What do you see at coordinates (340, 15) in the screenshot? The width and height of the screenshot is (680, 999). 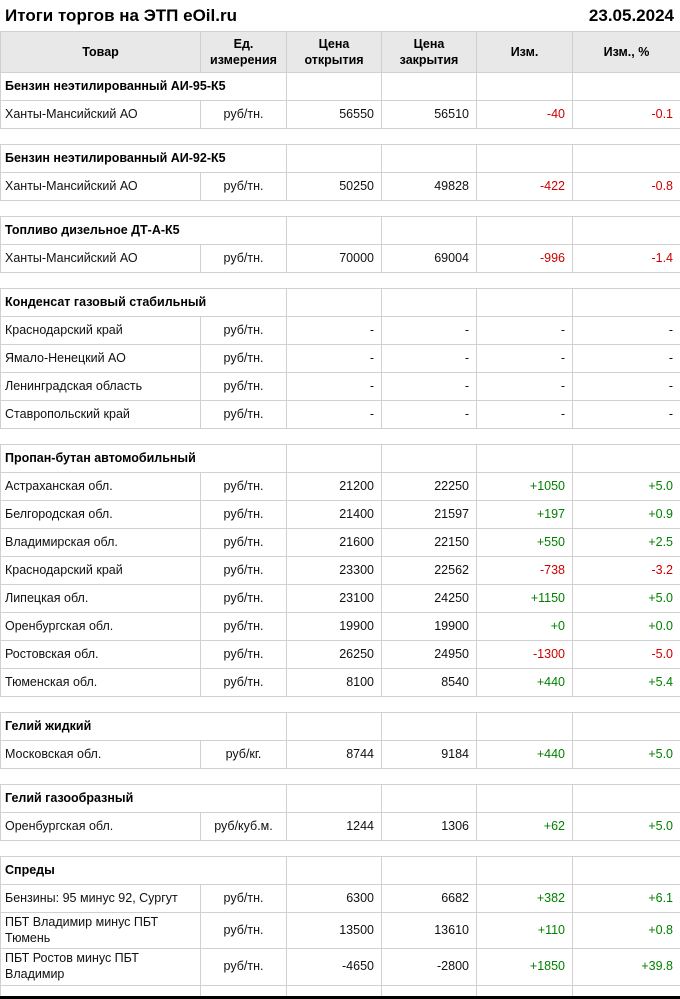 I see `title-bar: Итоги торгов на ЭТП eOil.ru 23.05.2024` at bounding box center [340, 15].